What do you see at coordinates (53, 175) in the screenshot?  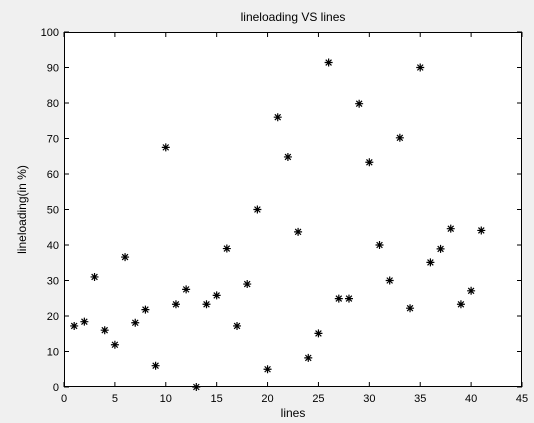 I see `y-tick-label: 60` at bounding box center [53, 175].